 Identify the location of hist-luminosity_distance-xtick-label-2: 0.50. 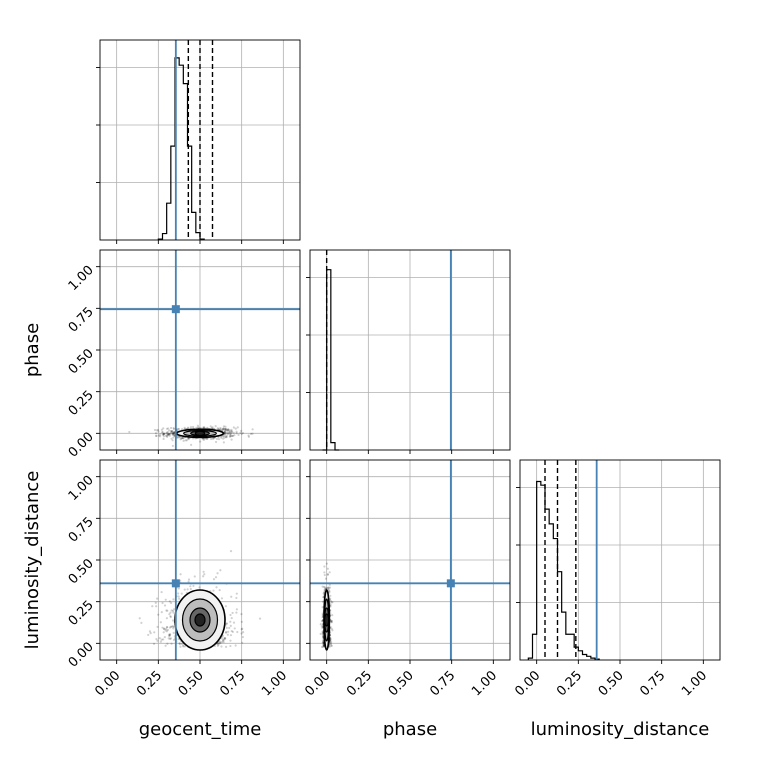
(611, 683).